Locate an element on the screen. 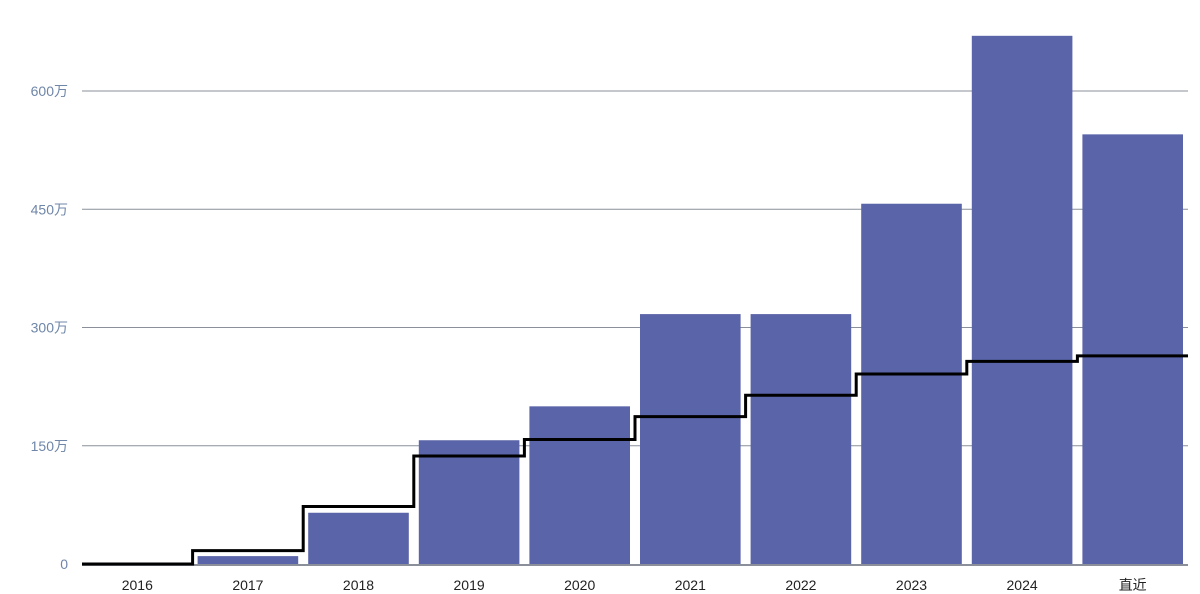 This screenshot has height=594, width=1200. x-tick-label: 2020 is located at coordinates (579, 585).